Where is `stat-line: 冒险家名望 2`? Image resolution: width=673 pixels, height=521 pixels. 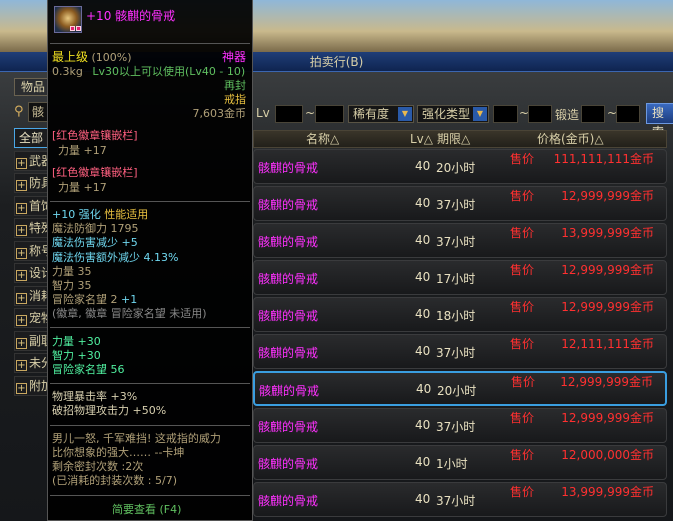
stat-line: 冒险家名望 2 is located at coordinates (85, 299).